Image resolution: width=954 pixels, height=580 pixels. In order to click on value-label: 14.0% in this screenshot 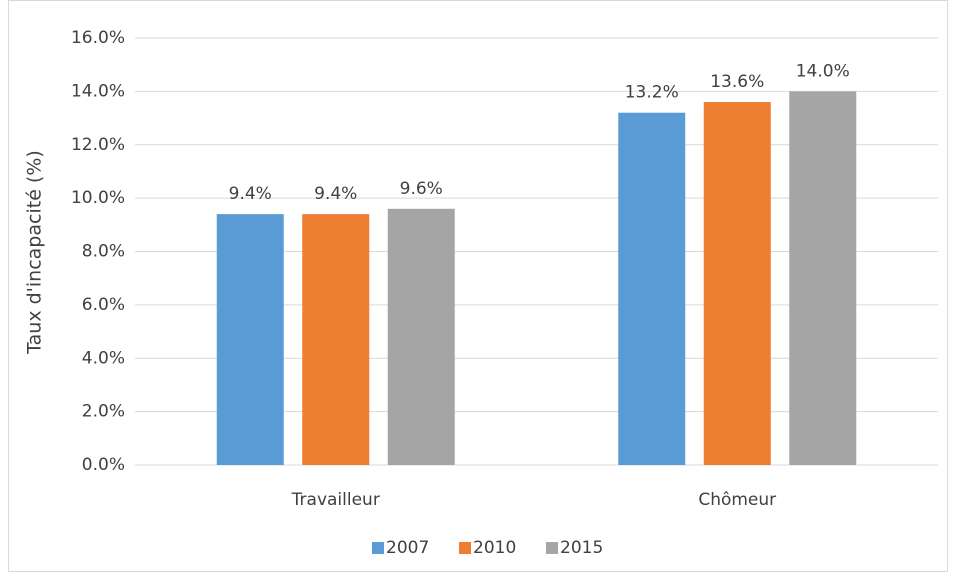, I will do `click(823, 71)`.